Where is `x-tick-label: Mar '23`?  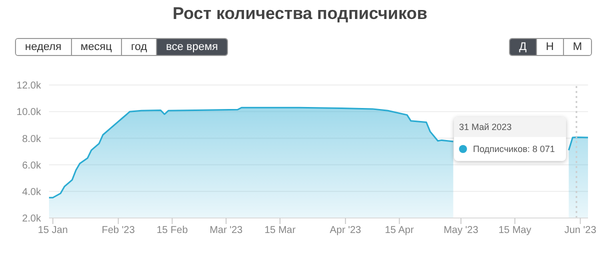 x-tick-label: Mar '23 is located at coordinates (227, 230).